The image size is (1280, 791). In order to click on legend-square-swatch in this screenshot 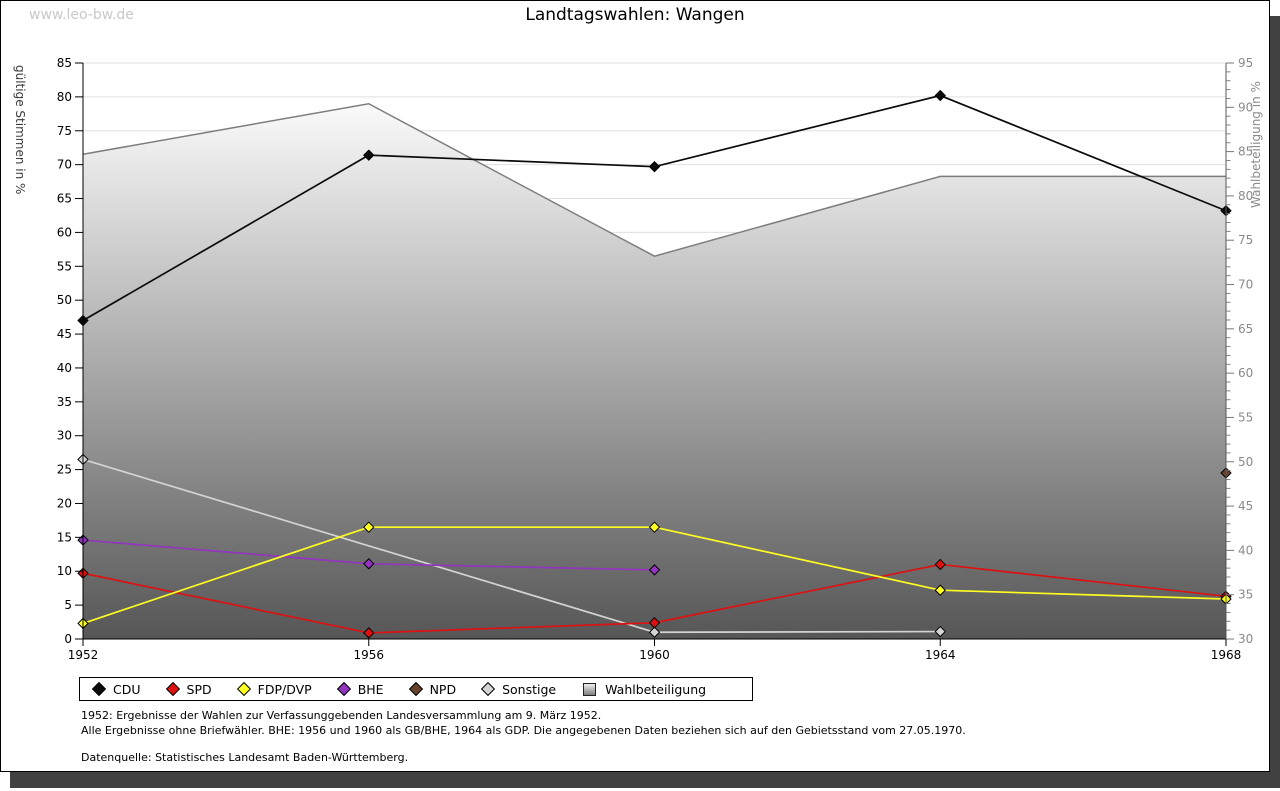, I will do `click(590, 689)`.